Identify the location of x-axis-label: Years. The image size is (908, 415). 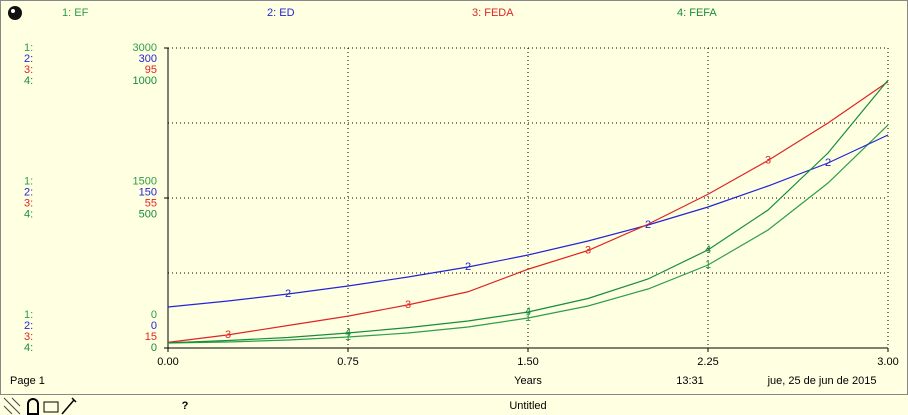
(528, 381).